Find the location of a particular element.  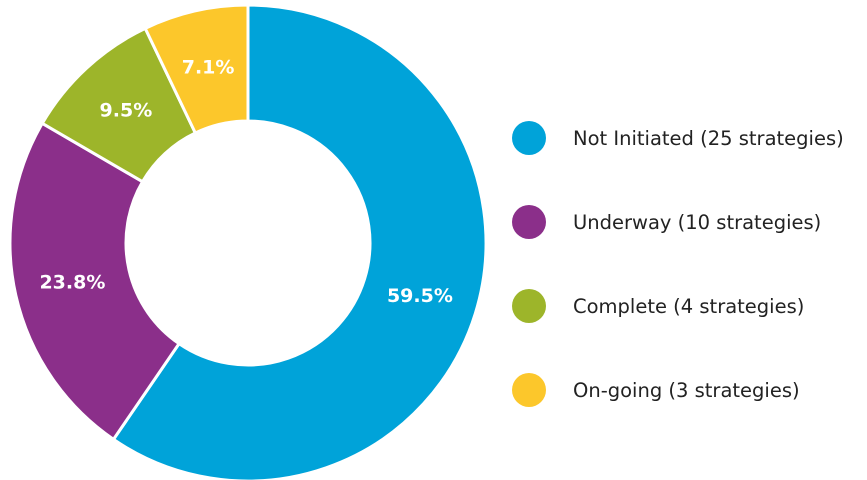

legend-item-on-going: On-going (3 strategies) is located at coordinates (678, 390).